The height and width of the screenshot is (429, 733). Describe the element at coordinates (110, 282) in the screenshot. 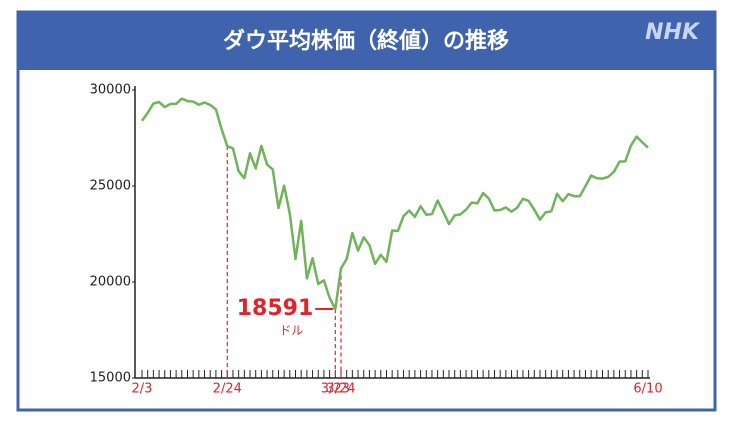

I see `y-tick-label: 20000` at that location.